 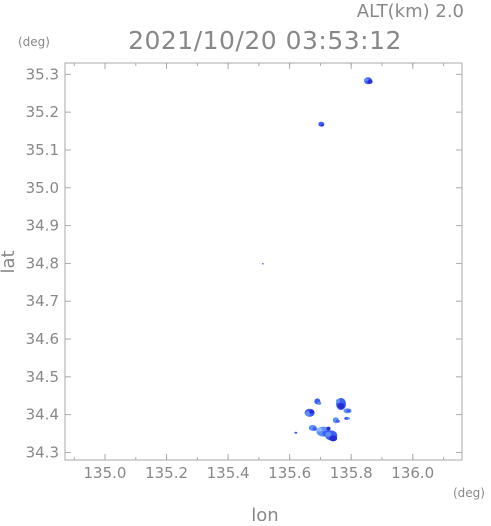 I want to click on x-tick-label: 135.6, so click(x=289, y=473).